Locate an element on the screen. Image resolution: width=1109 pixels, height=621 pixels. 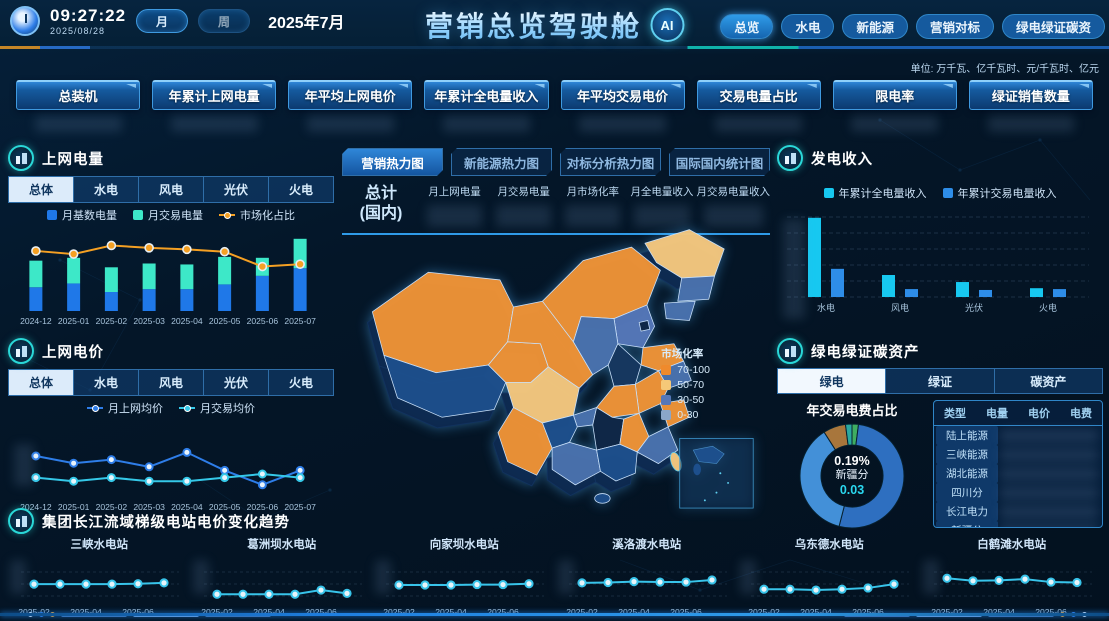
station-chart: 白鹤滩水电站 2025-02 2025-04 2025-06 is located at coordinates (1012, 578).